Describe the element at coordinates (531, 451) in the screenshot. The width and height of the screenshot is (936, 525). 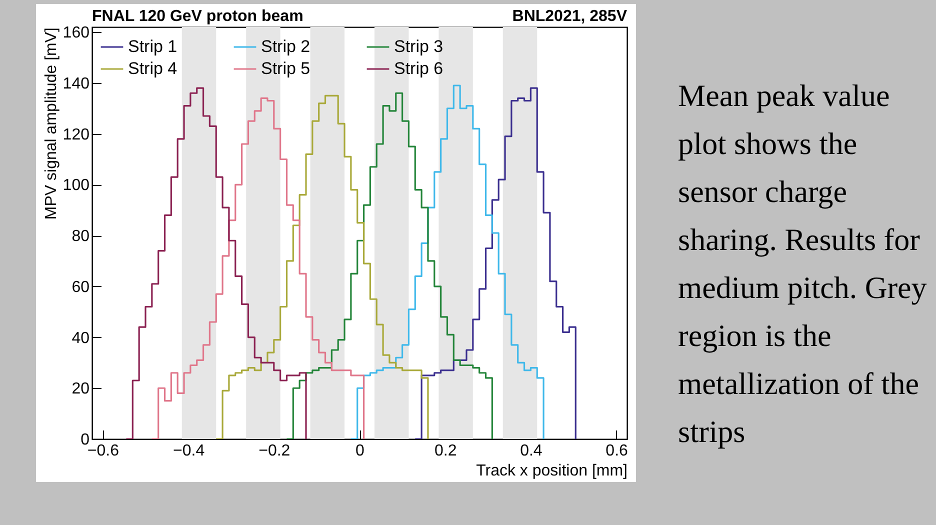
I see `x-tick-label: 0.4` at that location.